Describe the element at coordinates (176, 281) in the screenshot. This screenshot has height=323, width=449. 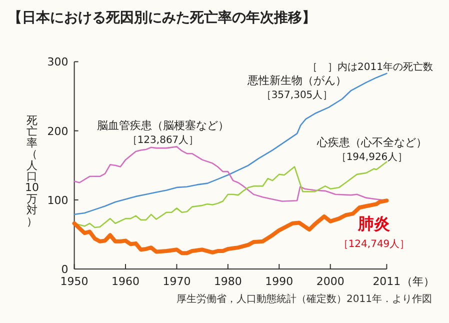
I see `x-tick-label: 1970` at that location.